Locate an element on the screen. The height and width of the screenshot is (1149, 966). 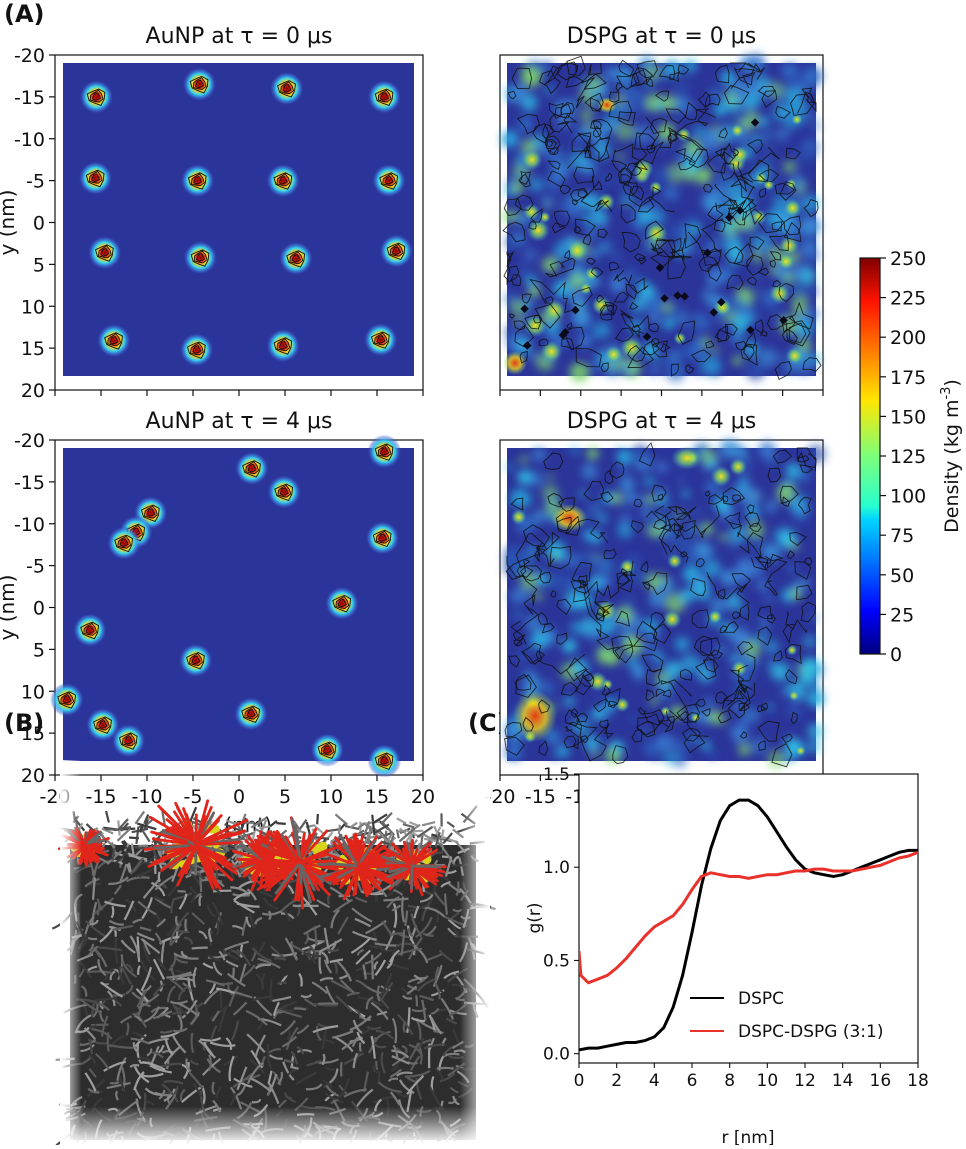
y-tick-label: 0.0 is located at coordinates (556, 1055).